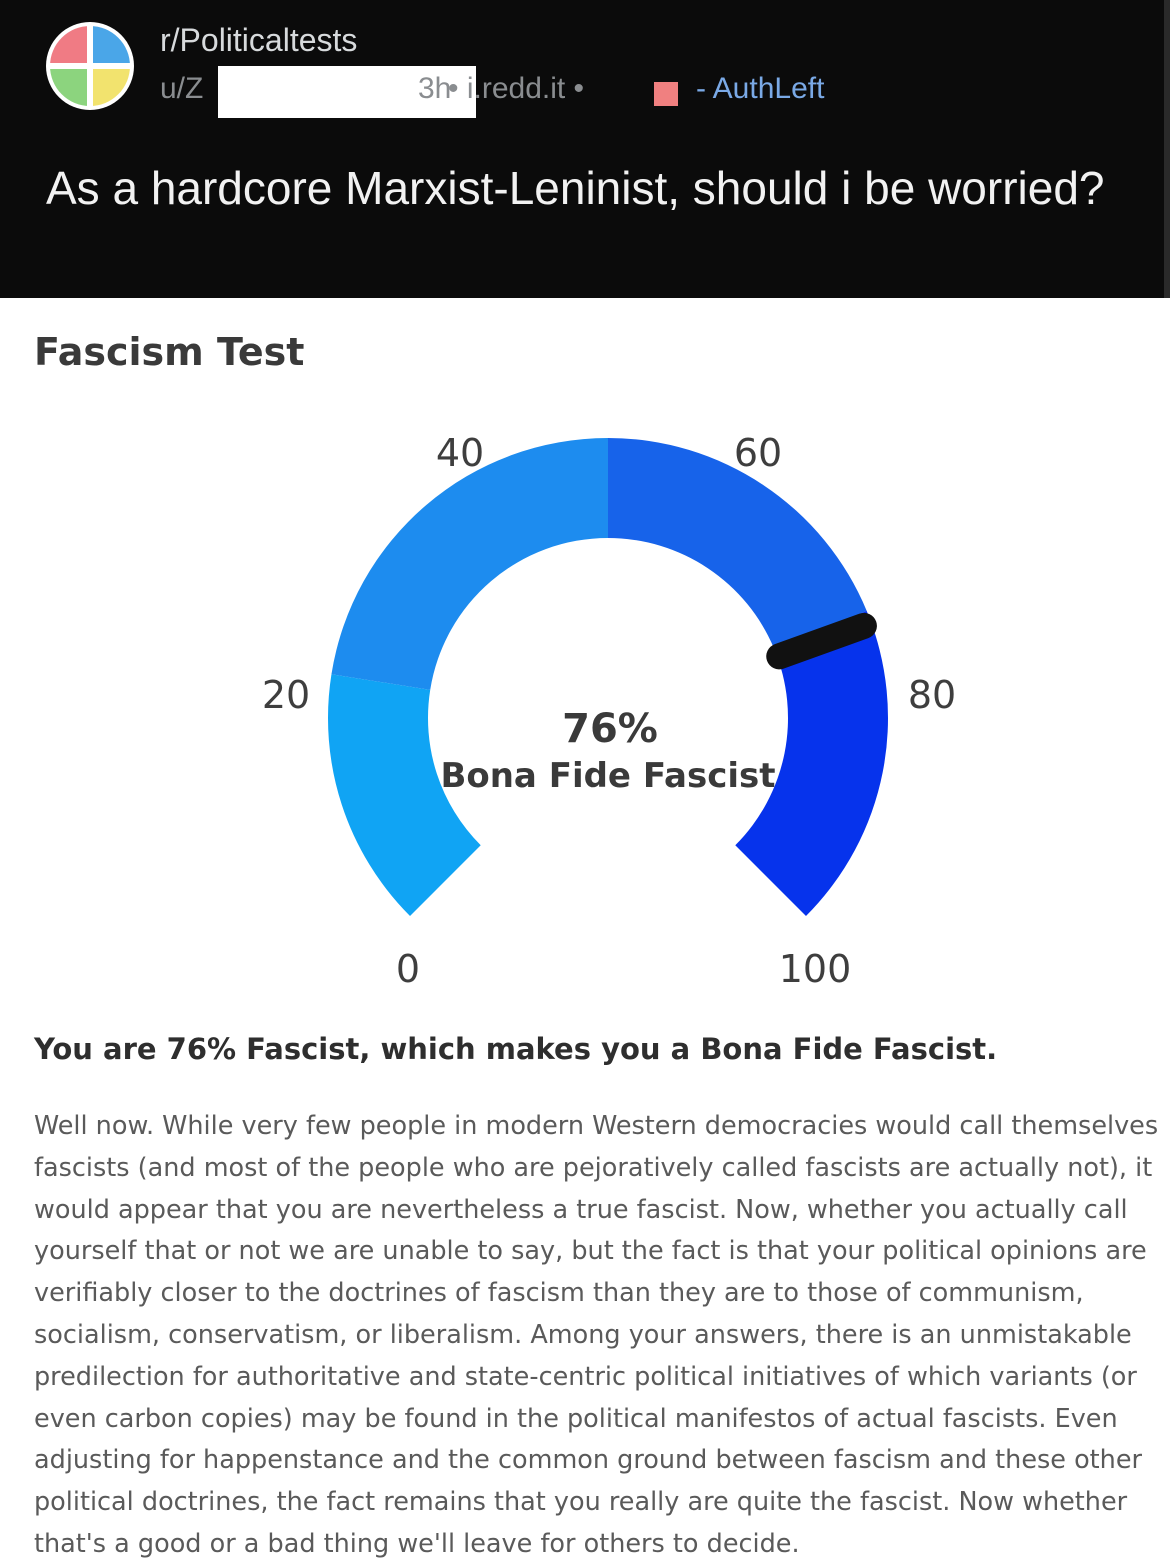  I want to click on gauge-value-label: 76%, so click(610, 729).